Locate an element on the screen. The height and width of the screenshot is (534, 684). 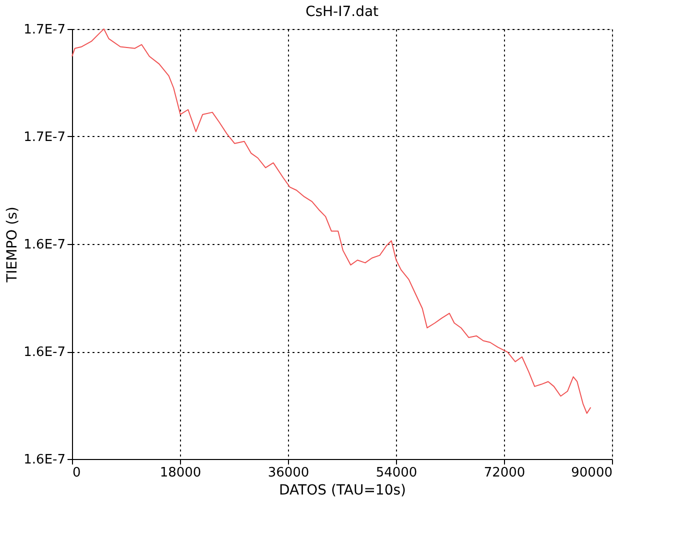
x-tick-label: 18000 is located at coordinates (181, 473).